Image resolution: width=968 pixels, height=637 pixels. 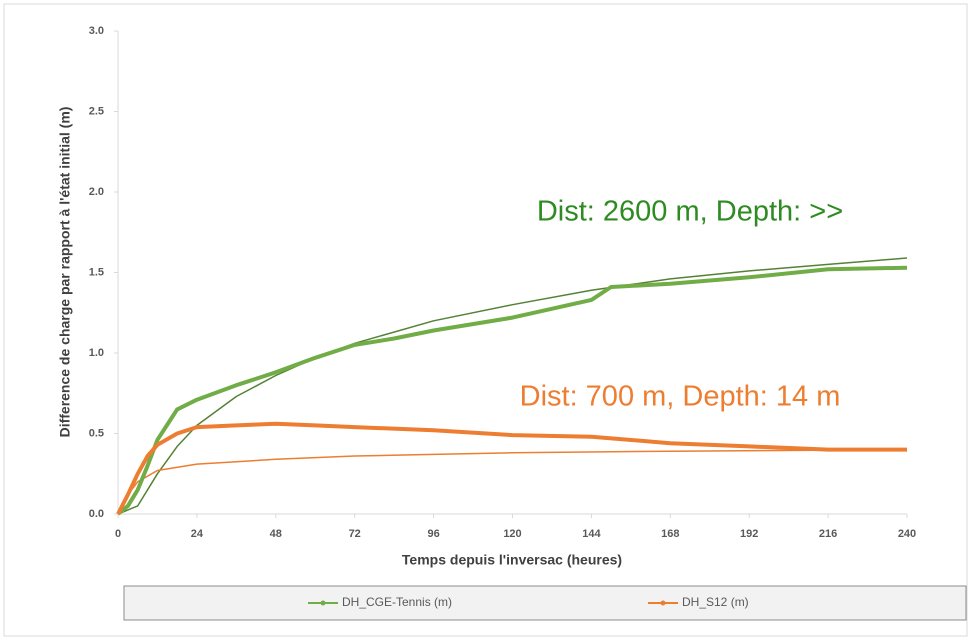 I want to click on x-tick-label: 168, so click(x=670, y=534).